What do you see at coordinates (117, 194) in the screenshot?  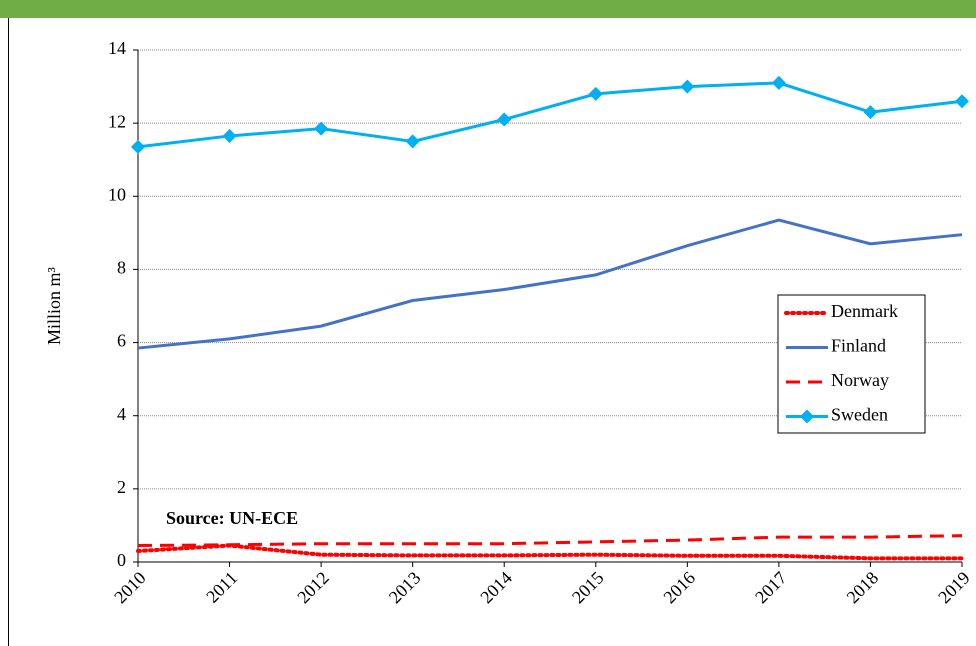 I see `y-tick-label: 10` at bounding box center [117, 194].